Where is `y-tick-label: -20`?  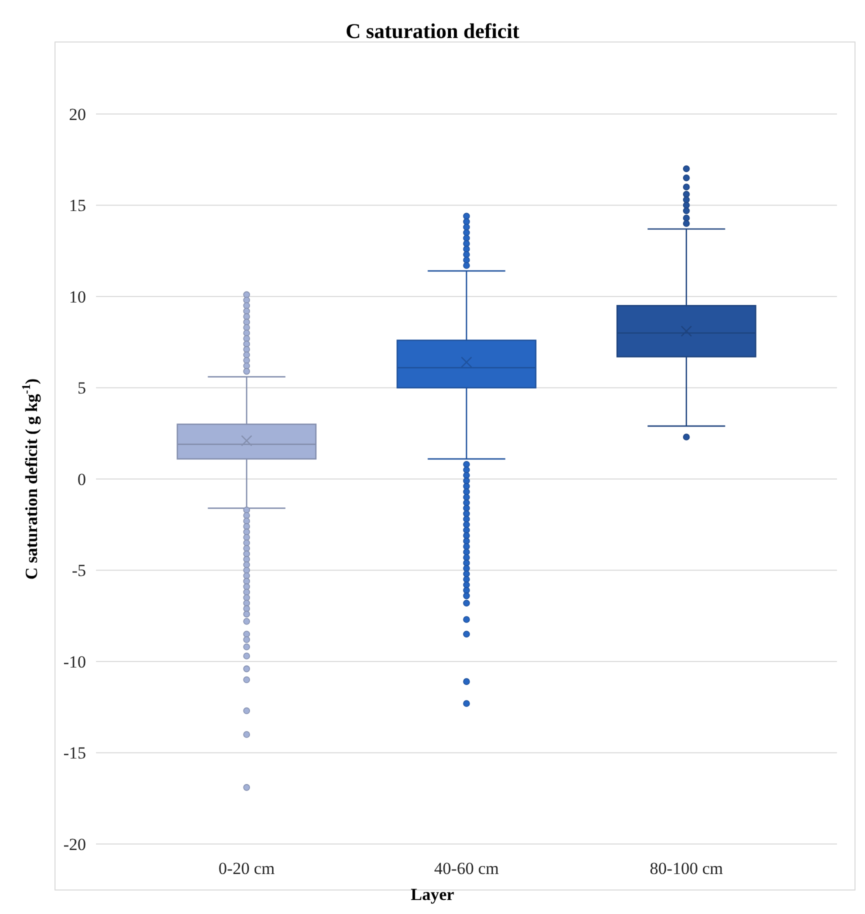
y-tick-label: -20 is located at coordinates (74, 844).